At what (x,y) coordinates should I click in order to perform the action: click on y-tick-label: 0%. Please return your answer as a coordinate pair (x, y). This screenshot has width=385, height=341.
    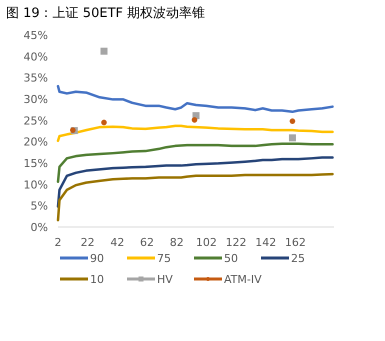
    Looking at the image, I should click on (39, 227).